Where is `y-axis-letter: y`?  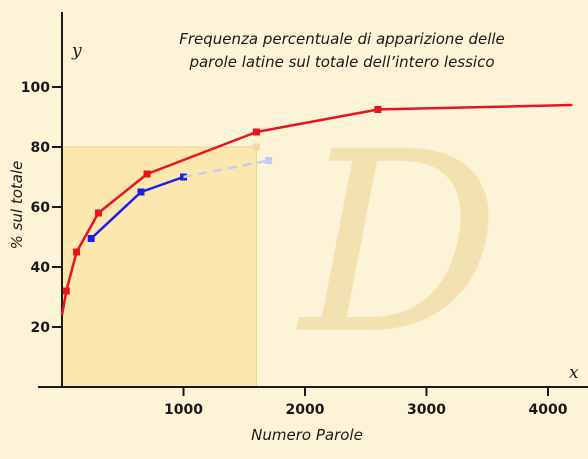 y-axis-letter: y is located at coordinates (76, 51).